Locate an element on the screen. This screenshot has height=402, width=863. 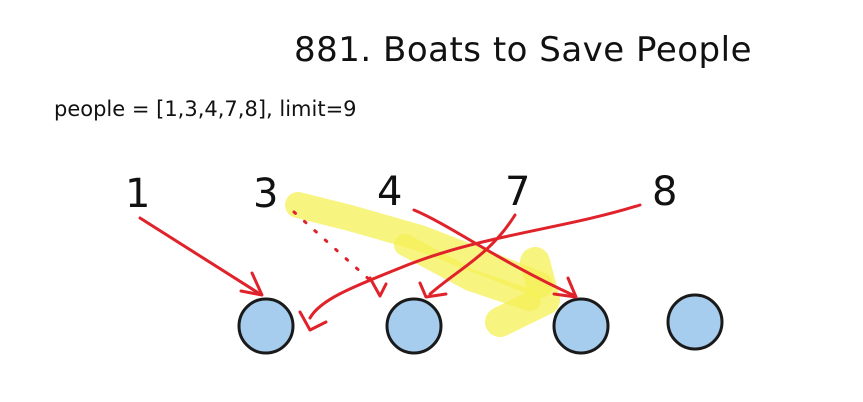
boats is located at coordinates (480, 324).